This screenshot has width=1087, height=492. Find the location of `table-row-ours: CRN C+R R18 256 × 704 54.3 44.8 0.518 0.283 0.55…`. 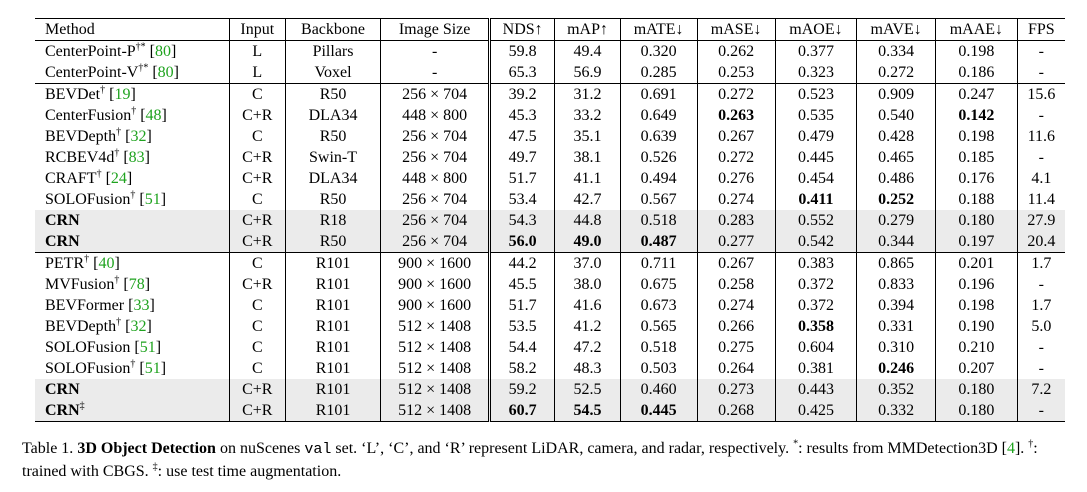

table-row-ours: CRN C+R R18 256 × 704 54.3 44.8 0.518 0.283 0.55… is located at coordinates (550, 220).